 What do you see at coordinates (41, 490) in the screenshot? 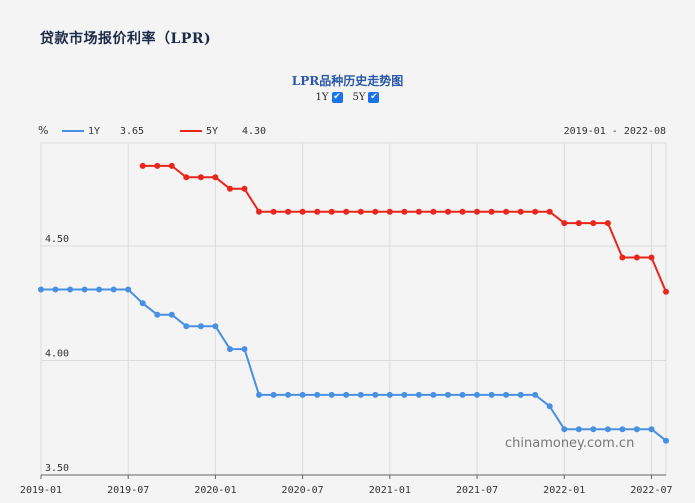
I see `x-tick-label: 2019-01` at bounding box center [41, 490].